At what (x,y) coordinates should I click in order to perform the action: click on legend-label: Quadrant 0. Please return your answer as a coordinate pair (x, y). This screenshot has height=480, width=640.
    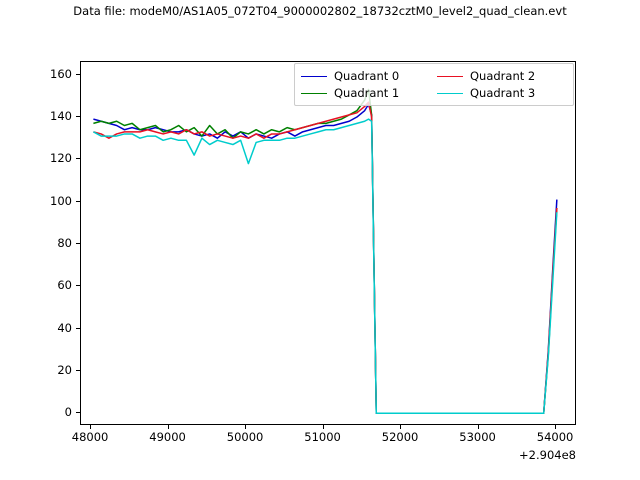
    Looking at the image, I should click on (367, 76).